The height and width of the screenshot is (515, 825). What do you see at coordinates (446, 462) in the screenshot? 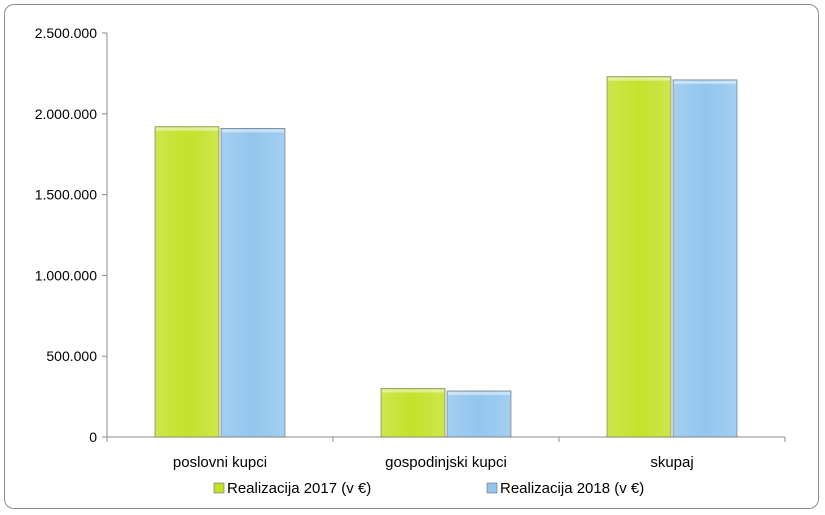
I see `x-category-label: gospodinjski kupci` at bounding box center [446, 462].